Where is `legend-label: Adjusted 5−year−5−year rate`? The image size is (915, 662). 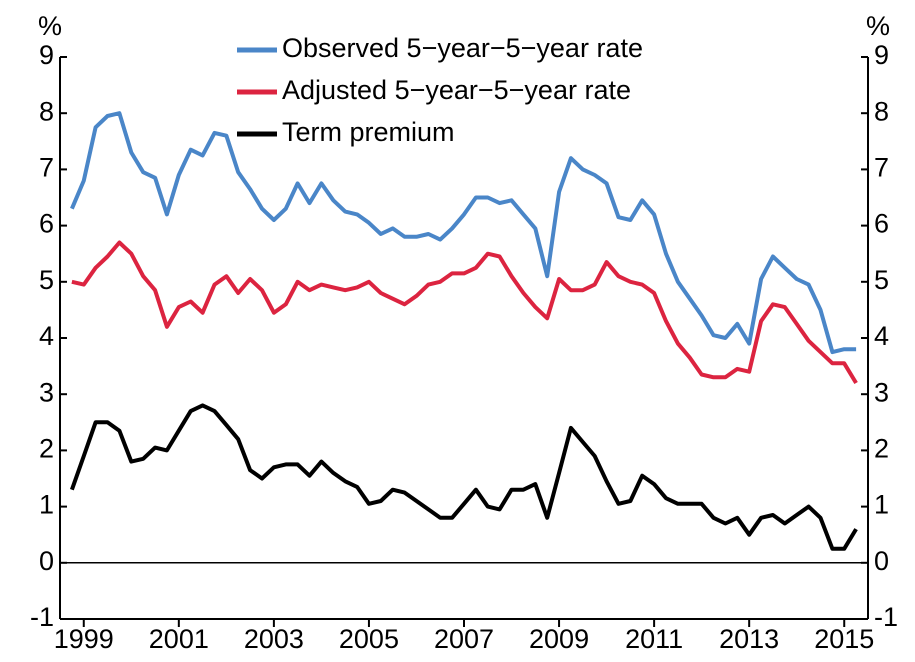
legend-label: Adjusted 5−year−5−year rate is located at coordinates (456, 90).